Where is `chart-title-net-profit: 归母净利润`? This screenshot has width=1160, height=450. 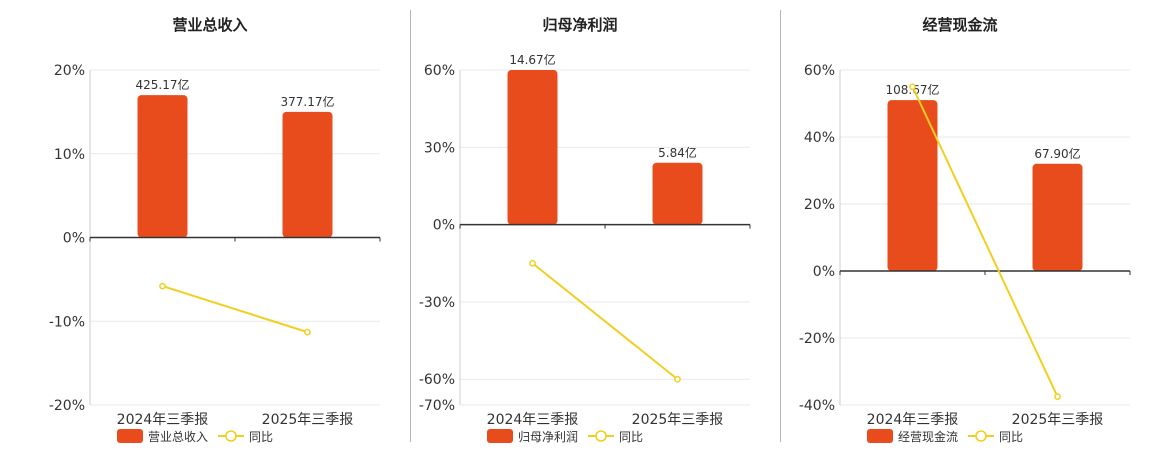 chart-title-net-profit: 归母净利润 is located at coordinates (580, 25).